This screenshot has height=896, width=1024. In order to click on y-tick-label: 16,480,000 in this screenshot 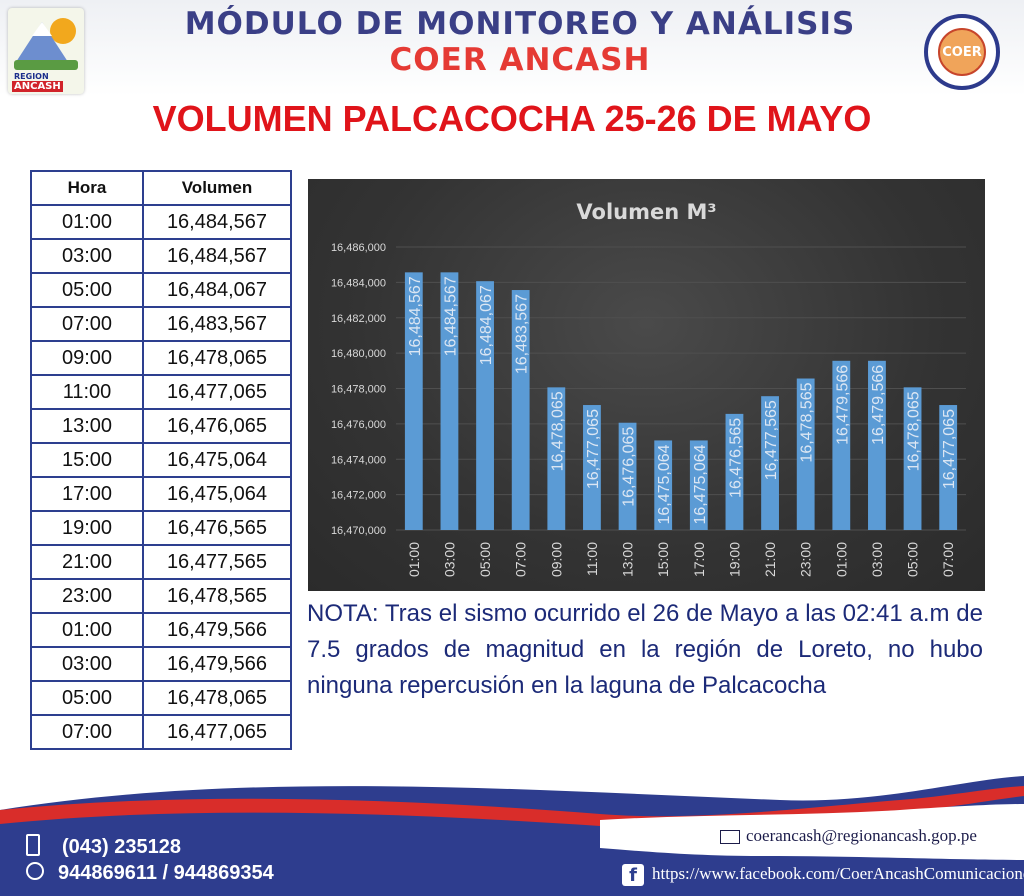, I will do `click(358, 354)`.